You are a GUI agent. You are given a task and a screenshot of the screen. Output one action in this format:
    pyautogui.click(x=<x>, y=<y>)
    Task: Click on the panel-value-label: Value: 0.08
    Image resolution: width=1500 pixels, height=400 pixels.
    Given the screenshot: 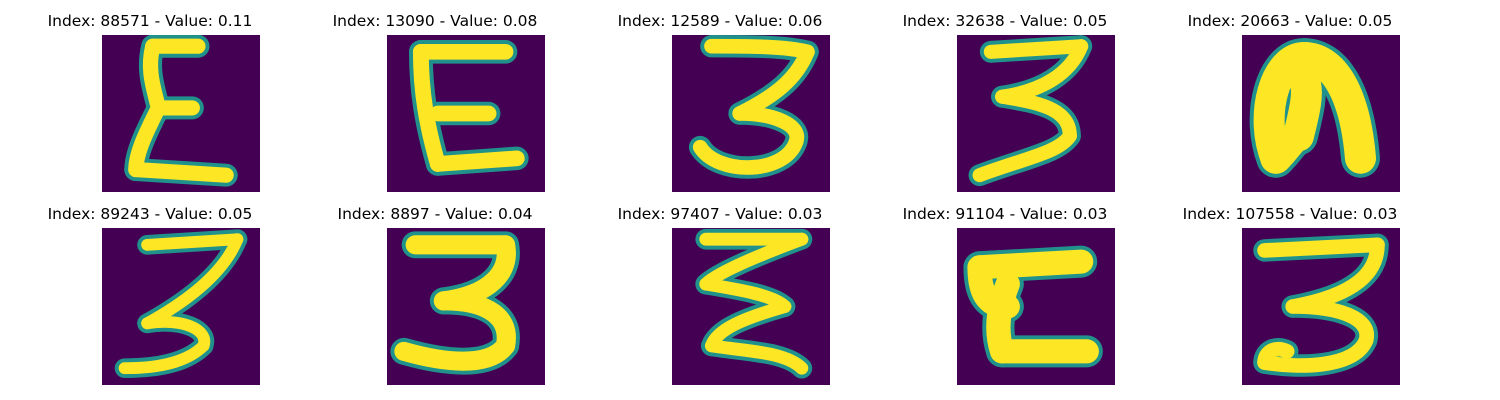 What is the action you would take?
    pyautogui.click(x=494, y=21)
    